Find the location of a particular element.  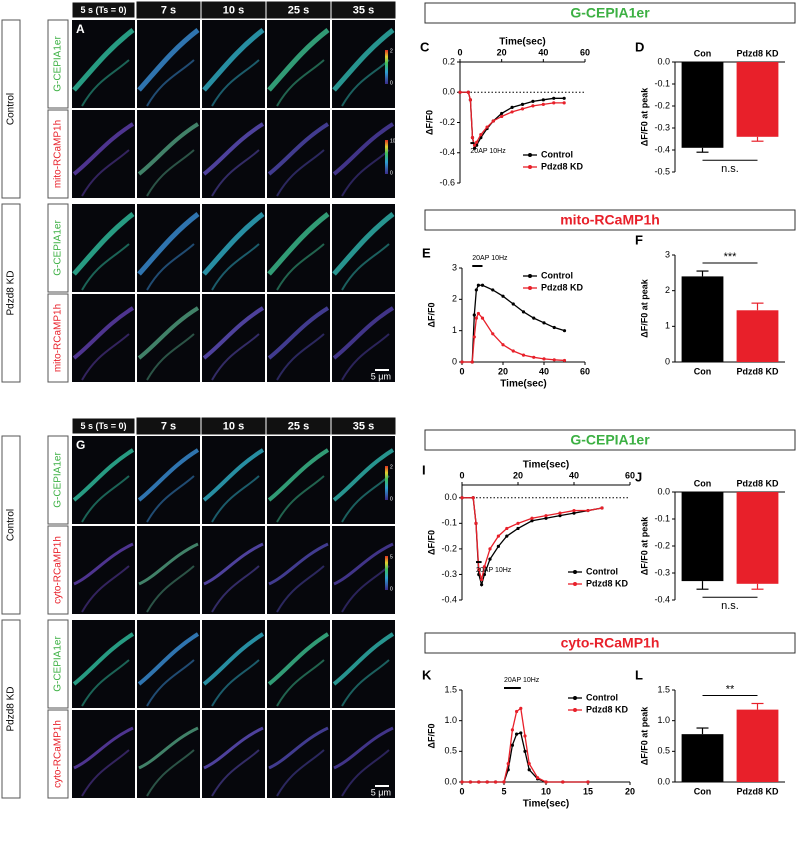

section-title: G-CEPIA1er is located at coordinates (610, 440).